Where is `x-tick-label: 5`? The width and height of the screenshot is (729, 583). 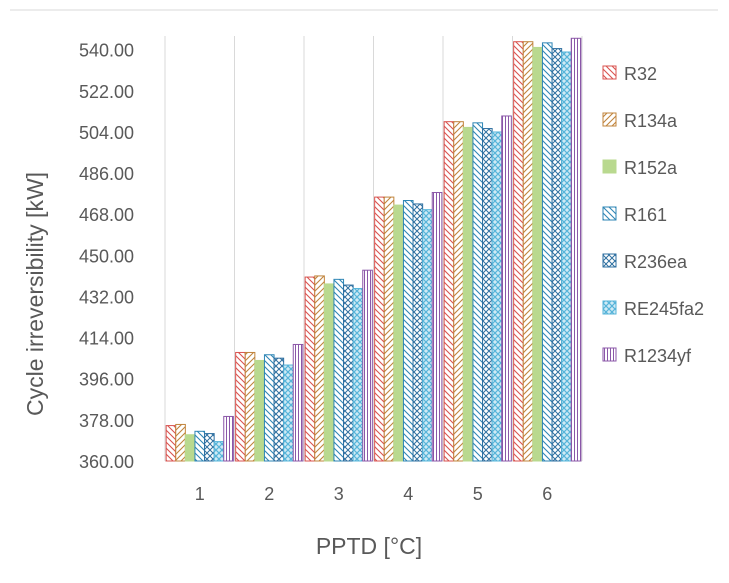
x-tick-label: 5 is located at coordinates (478, 494).